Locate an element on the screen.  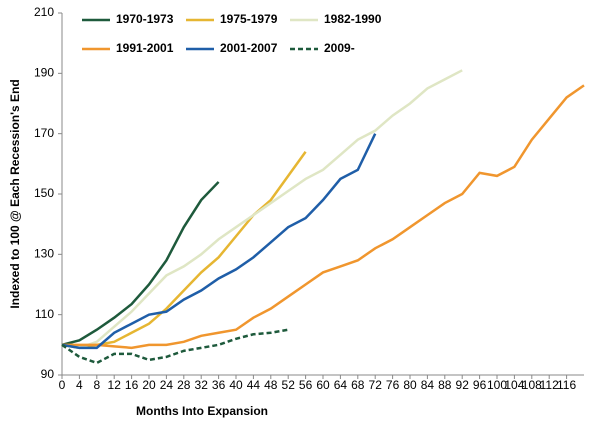
legend-label: 1991-2001 is located at coordinates (145, 48).